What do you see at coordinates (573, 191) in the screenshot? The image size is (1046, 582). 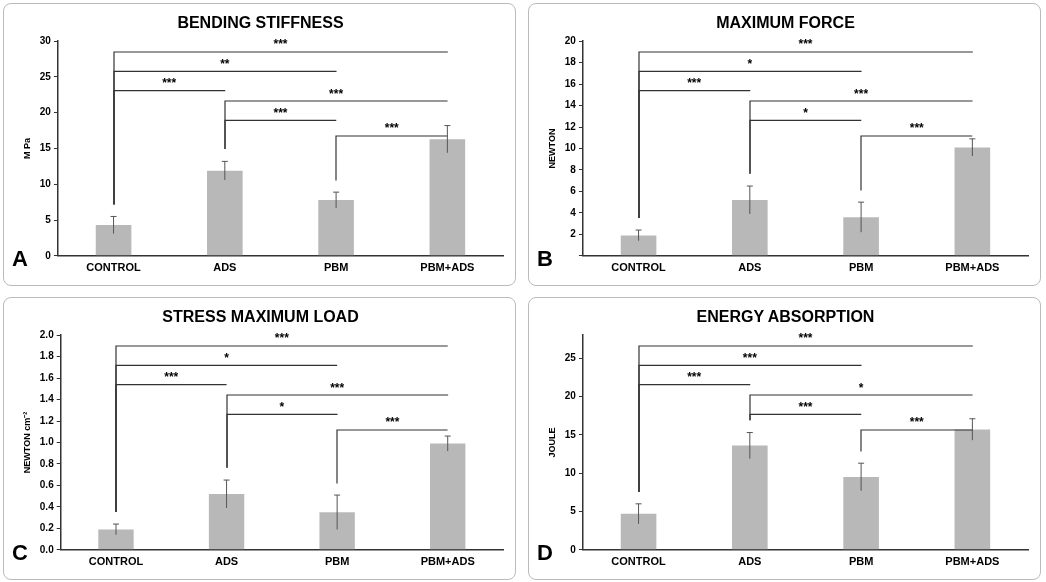 I see `y-tick-label: 6` at bounding box center [573, 191].